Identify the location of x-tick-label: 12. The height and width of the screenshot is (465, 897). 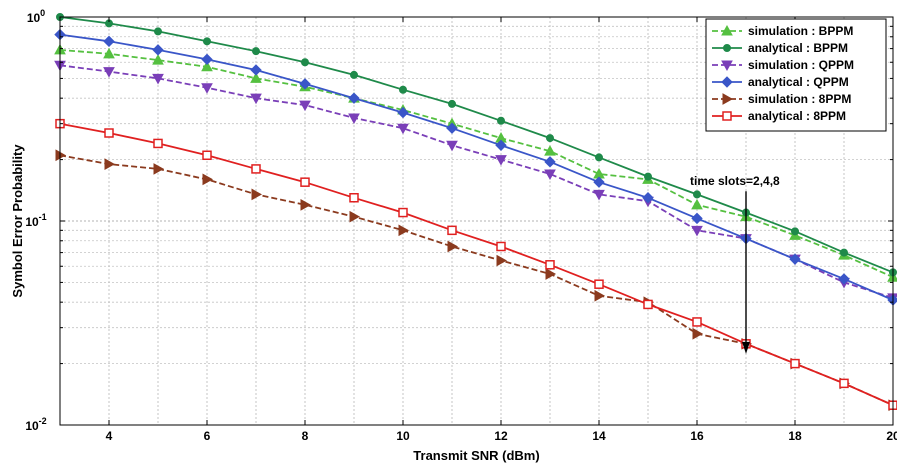
(501, 436).